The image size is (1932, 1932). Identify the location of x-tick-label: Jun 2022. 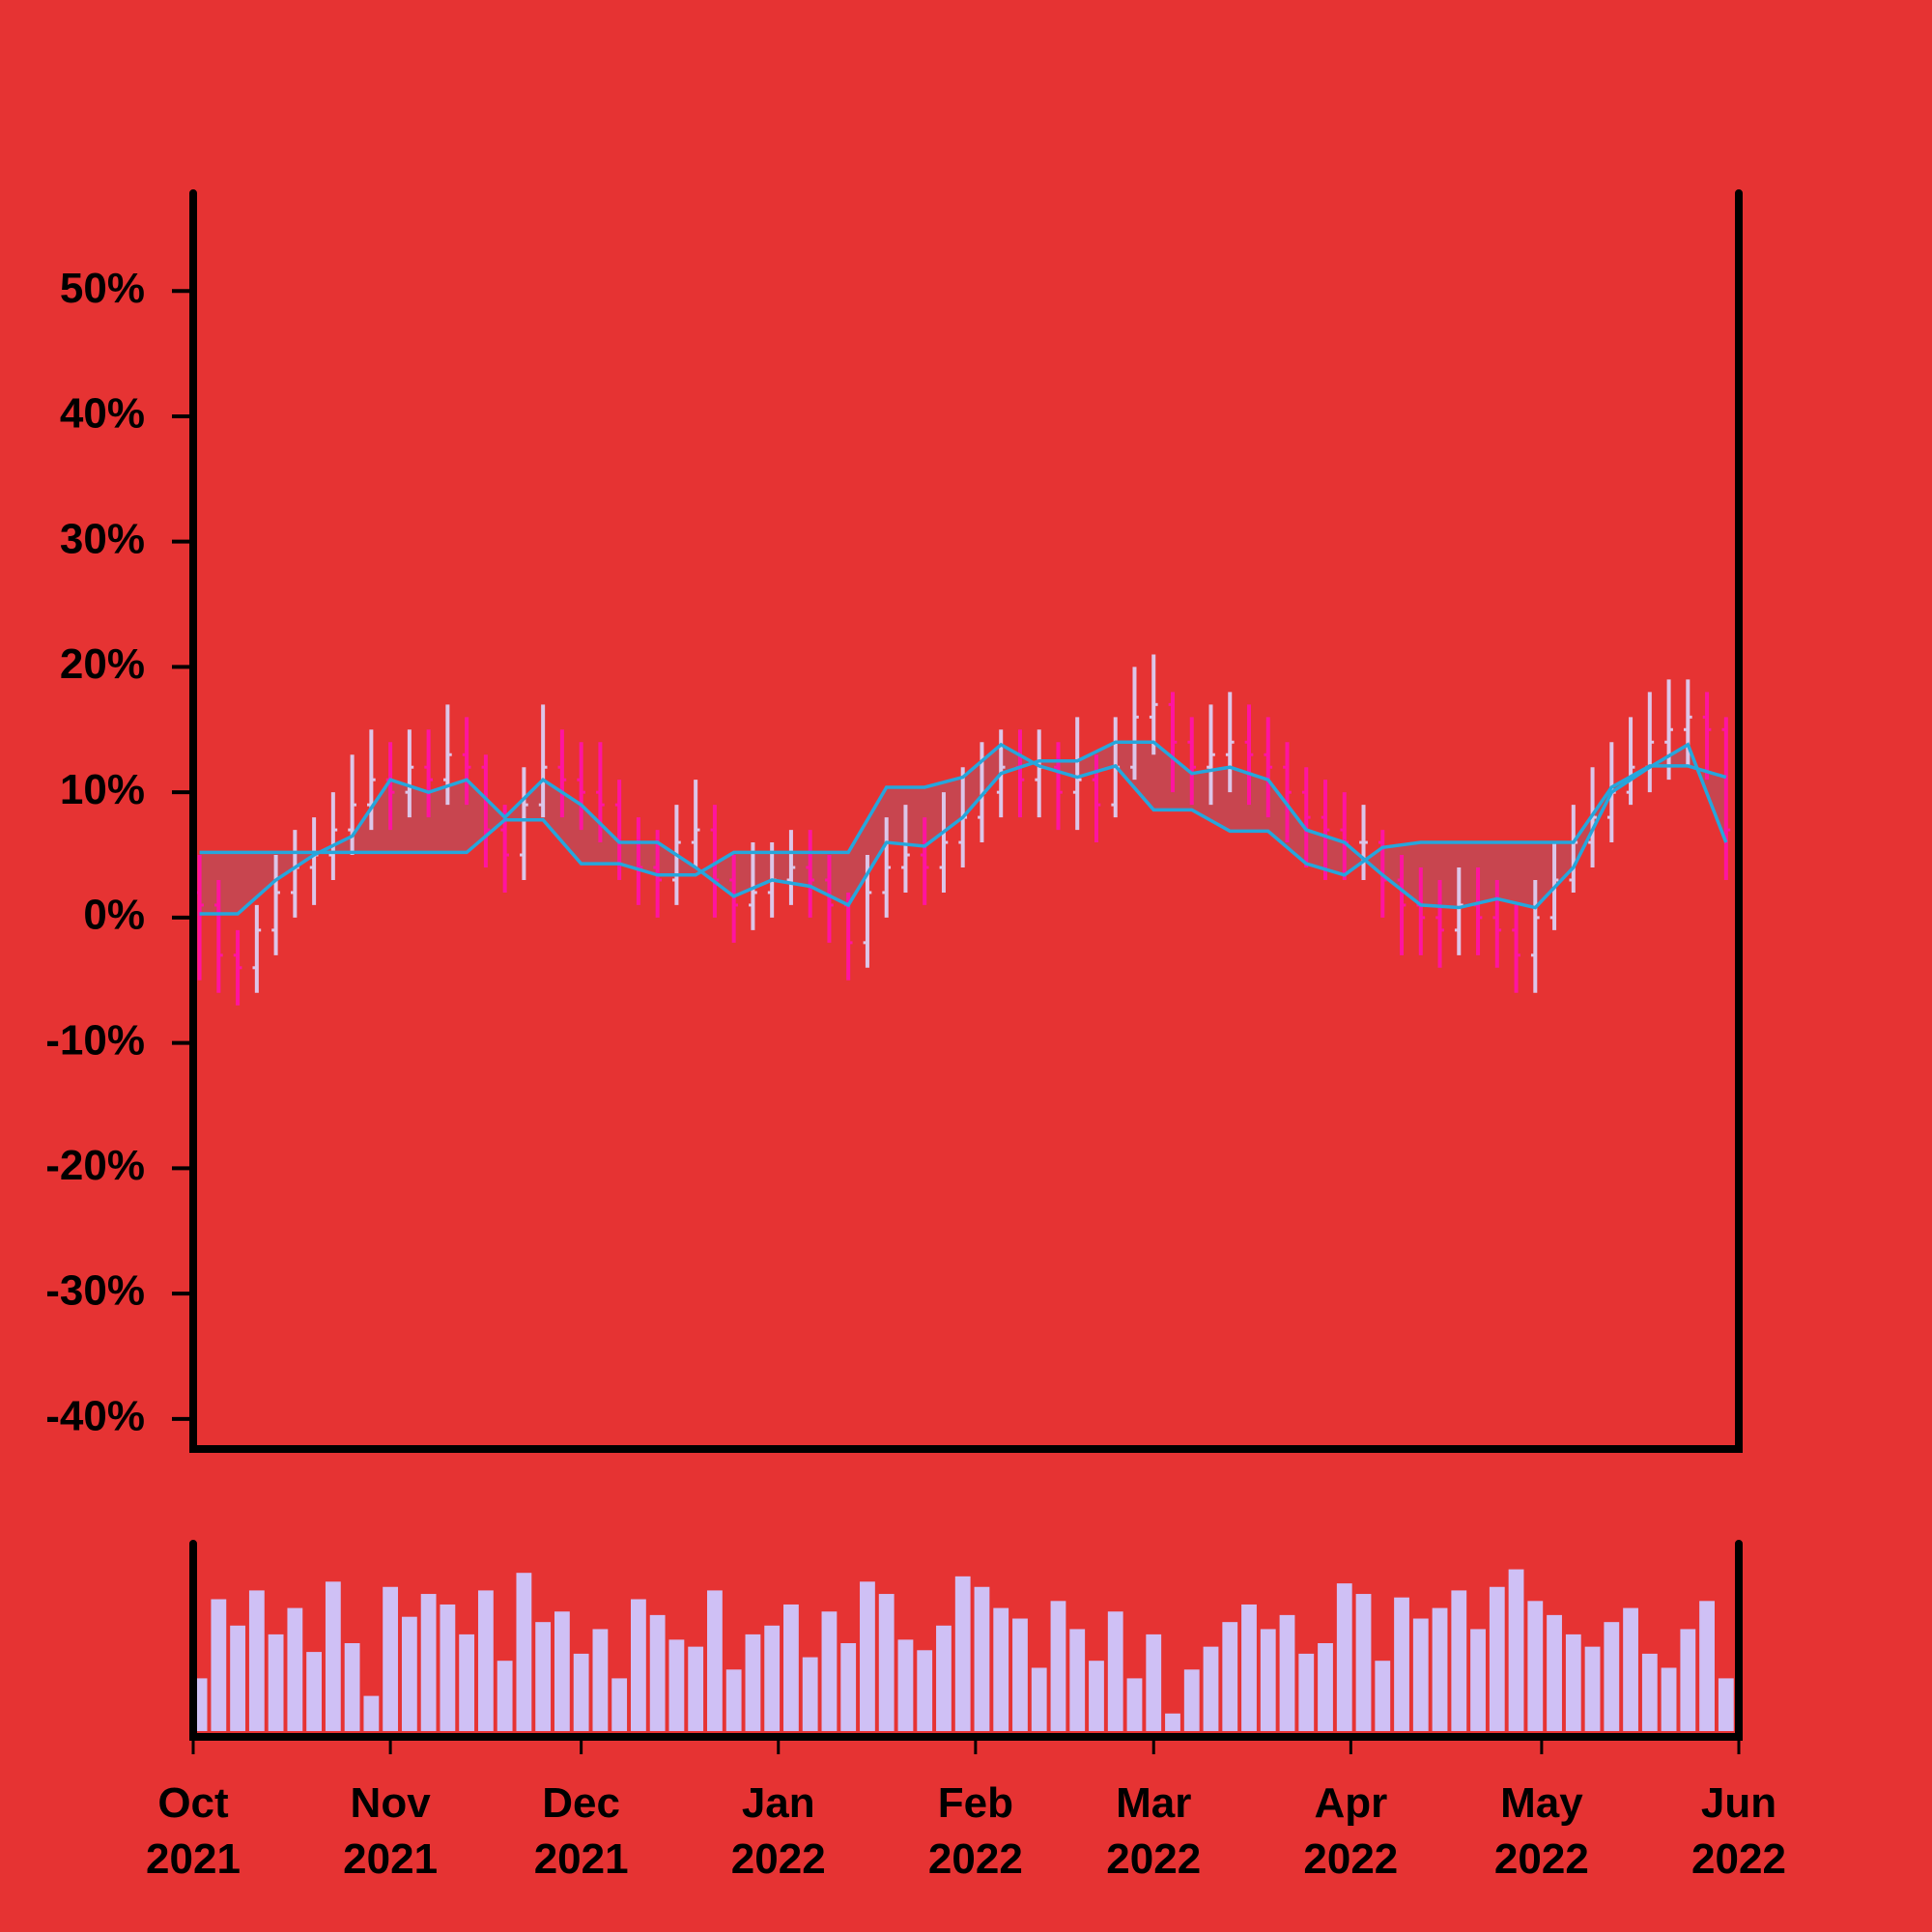
(1738, 1831).